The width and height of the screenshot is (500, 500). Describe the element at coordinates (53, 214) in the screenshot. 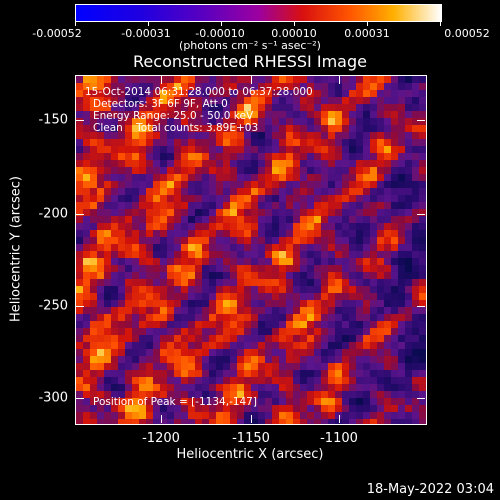

I see `y-tick-label: -200` at that location.